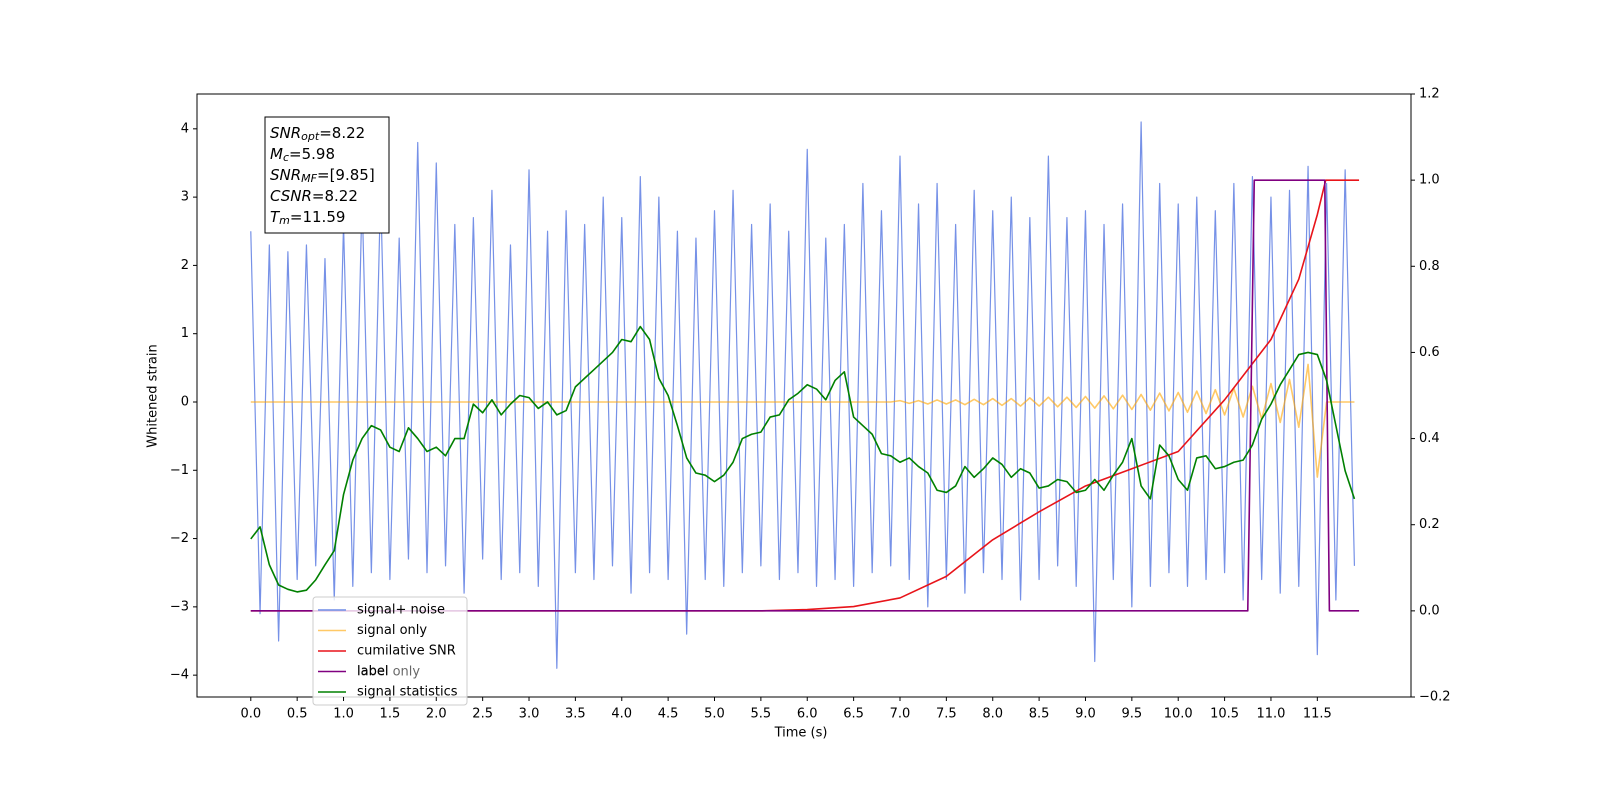  Describe the element at coordinates (390, 714) in the screenshot. I see `x-tick-label: 1.5` at that location.